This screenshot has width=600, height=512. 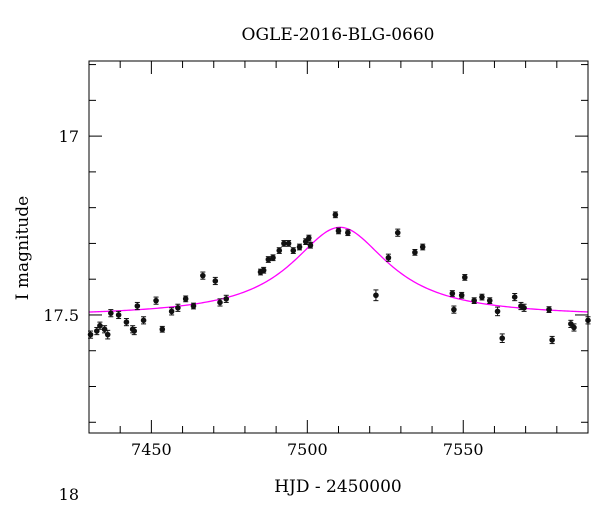 I want to click on x-axis-label: HJD - 2450000, so click(x=338, y=487).